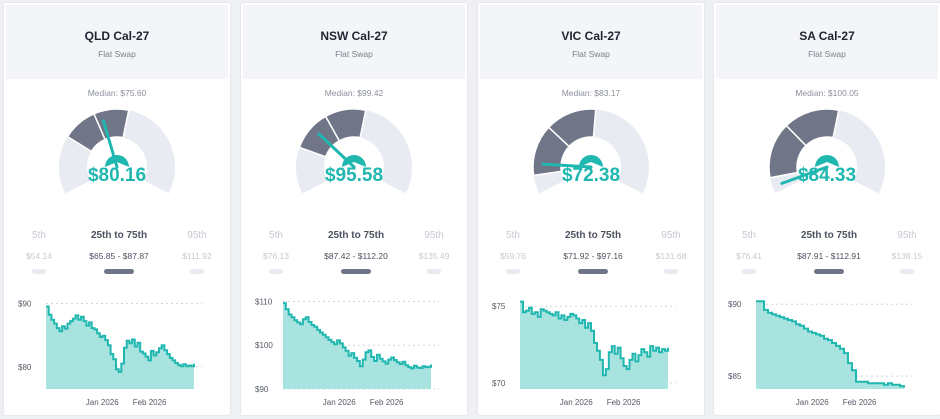  What do you see at coordinates (827, 36) in the screenshot?
I see `card-title: SA Cal-27` at bounding box center [827, 36].